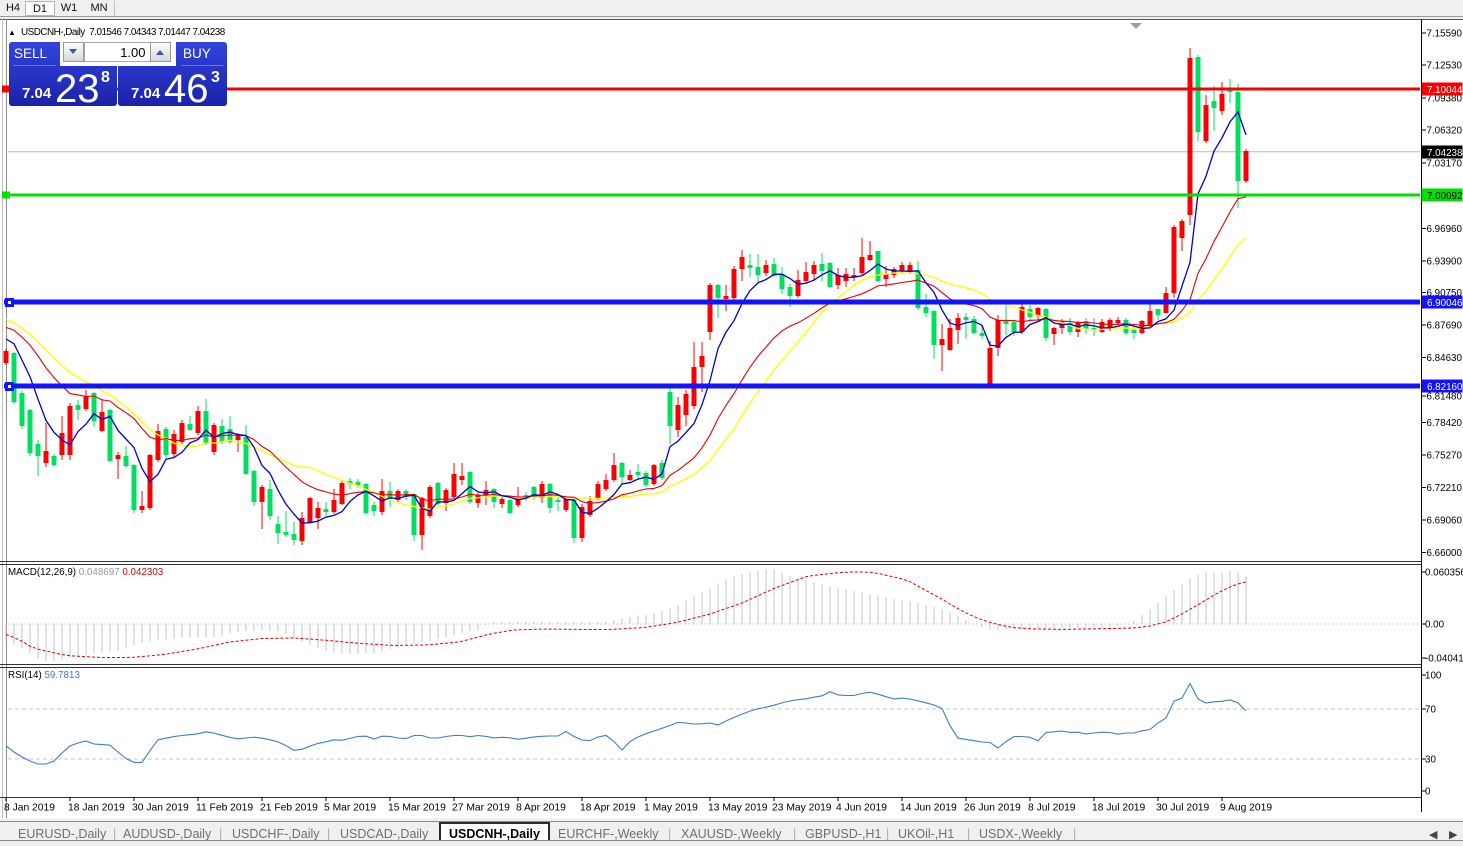  What do you see at coordinates (1445, 34) in the screenshot?
I see `svg-text: 7.15590` at bounding box center [1445, 34].